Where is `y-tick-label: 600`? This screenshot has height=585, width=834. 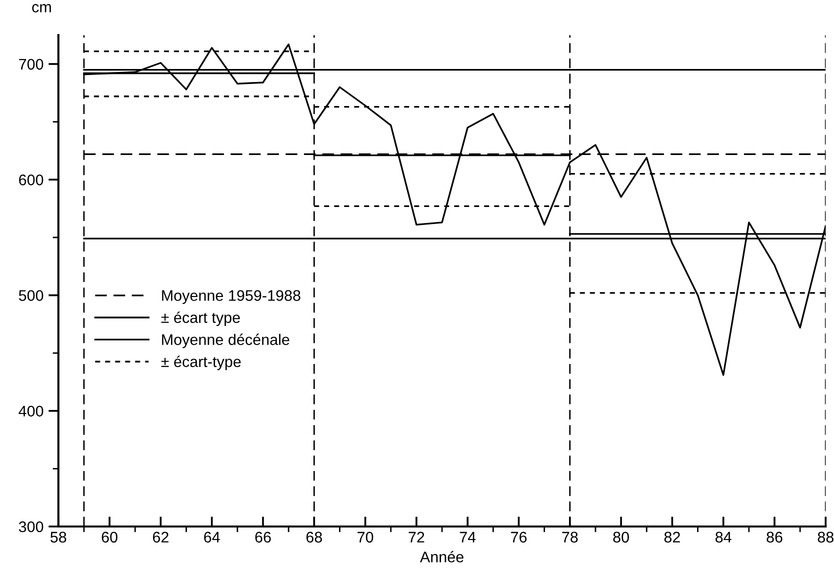 y-tick-label: 600 is located at coordinates (31, 180).